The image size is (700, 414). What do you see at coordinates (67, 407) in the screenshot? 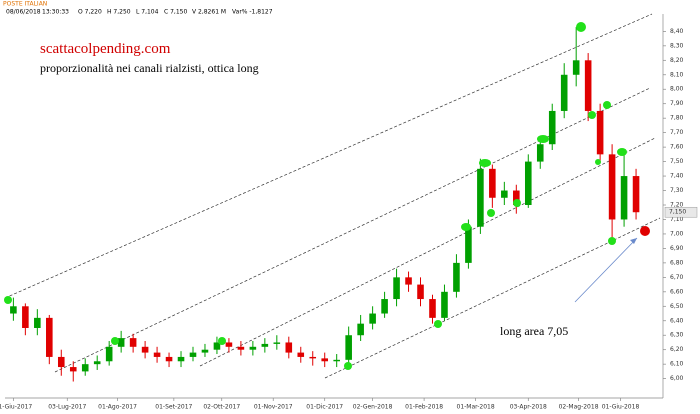
I see `x-tick-label: 03-Lug-2017` at bounding box center [67, 407].